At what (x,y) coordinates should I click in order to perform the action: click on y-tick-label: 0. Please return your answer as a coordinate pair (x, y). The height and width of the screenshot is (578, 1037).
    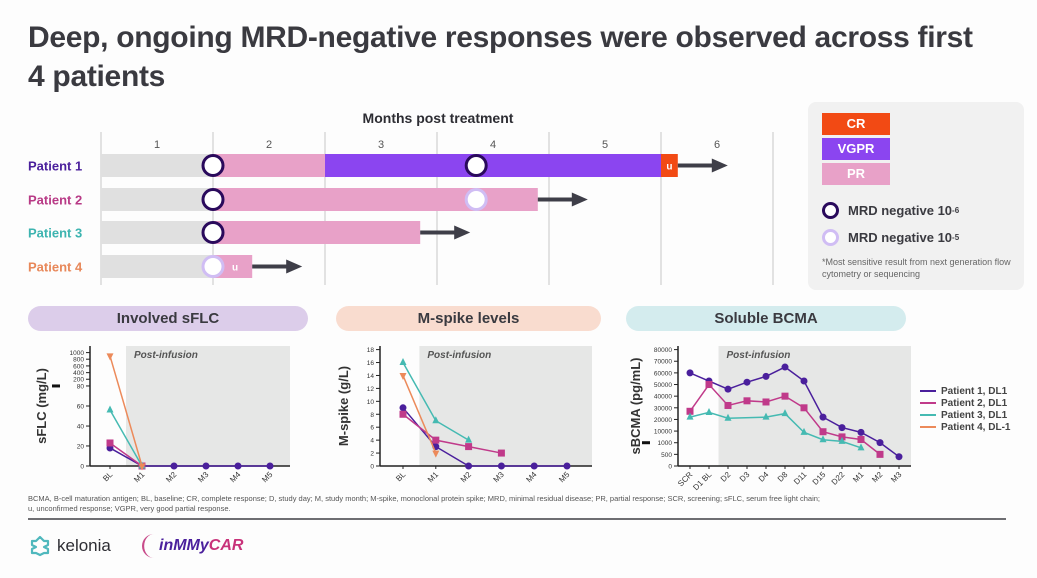
    Looking at the image, I should click on (82, 467).